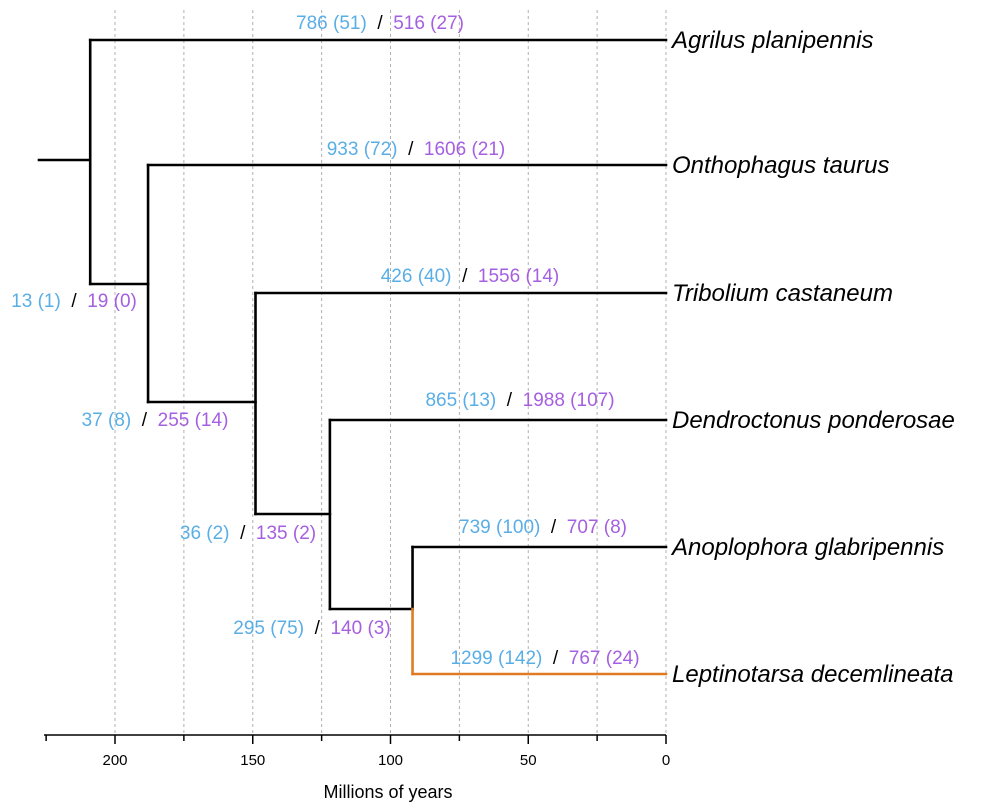 Image resolution: width=1000 pixels, height=810 pixels. What do you see at coordinates (543, 527) in the screenshot?
I see `count-label-anoplophora: 739 (100) / 707 (8)` at bounding box center [543, 527].